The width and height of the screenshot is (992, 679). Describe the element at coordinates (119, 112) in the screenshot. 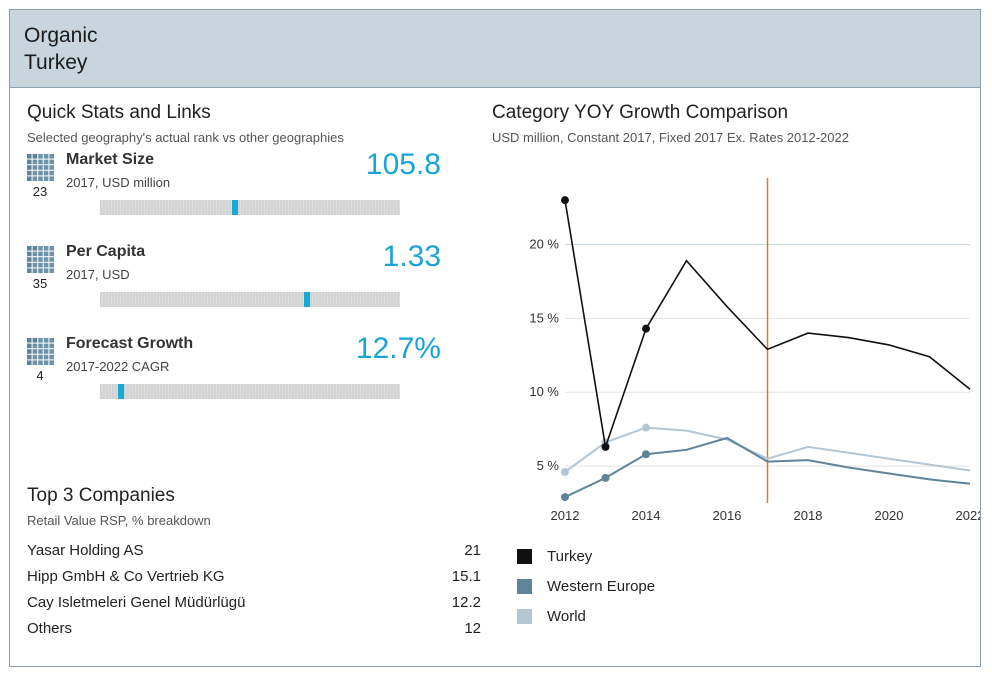

I see `quick-stats-title: Quick Stats and Links` at that location.